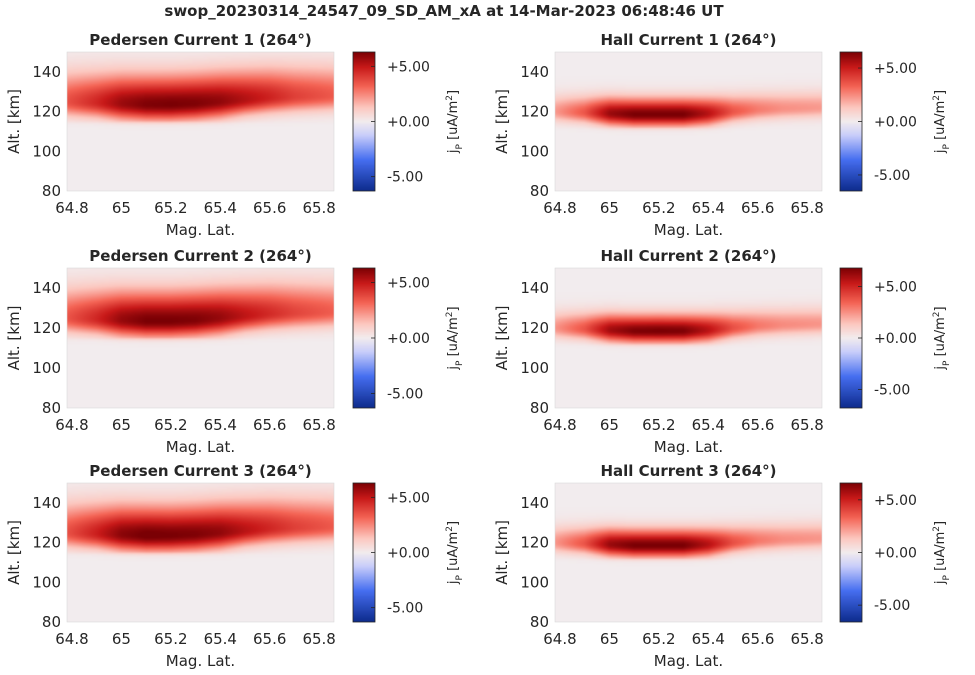  Describe the element at coordinates (200, 471) in the screenshot. I see `panel-title: Pedersen Current 3 (264°)` at that location.